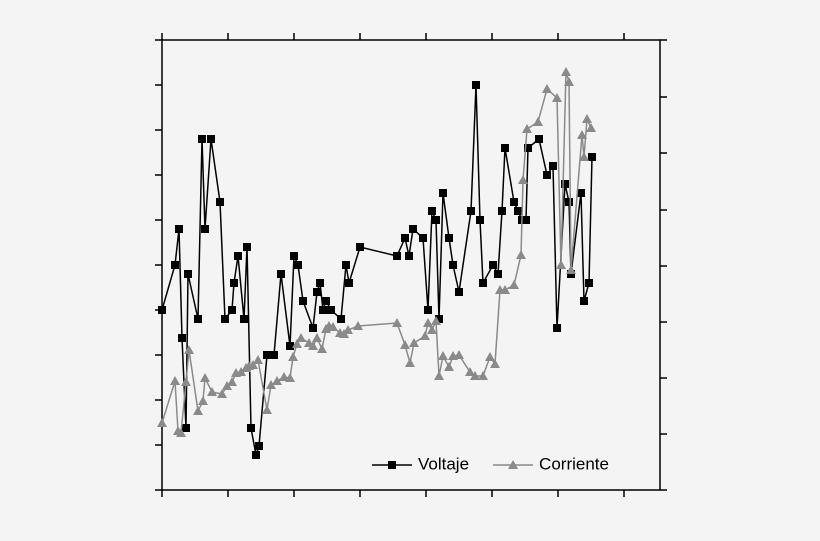  I want to click on legend-label: Voltaje, so click(443, 463).